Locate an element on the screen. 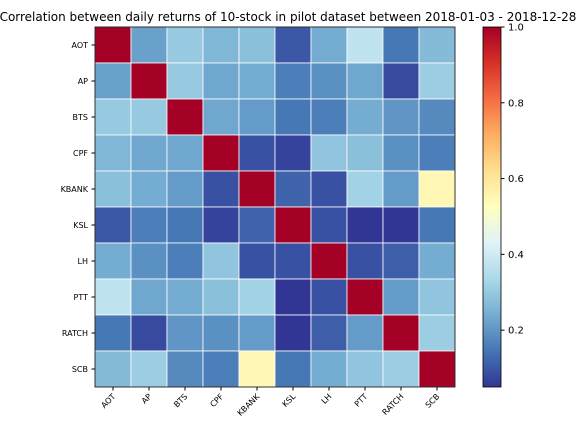 The image size is (576, 432). heatmap-cell-CPF-KSL is located at coordinates (293, 153).